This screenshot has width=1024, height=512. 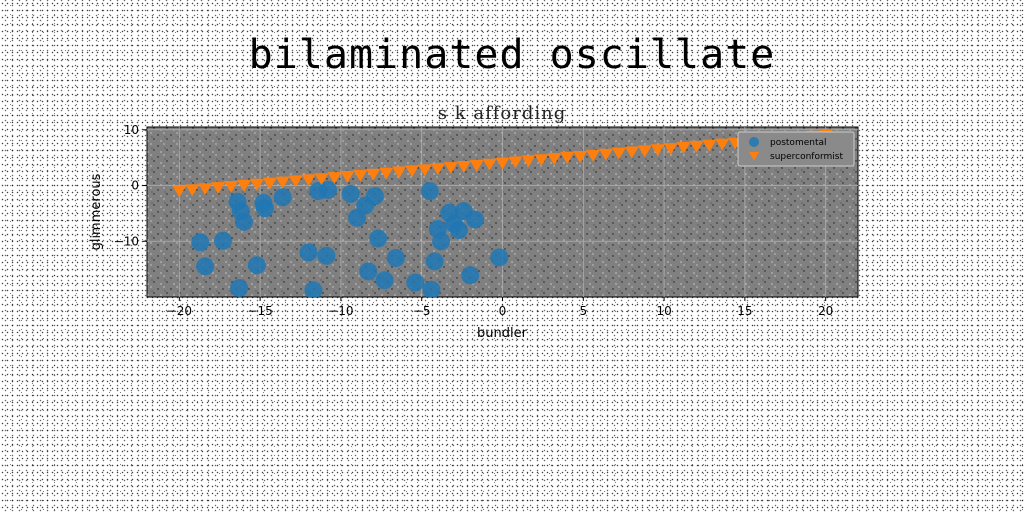 I want to click on y-tick-label: 10, so click(x=131, y=130).